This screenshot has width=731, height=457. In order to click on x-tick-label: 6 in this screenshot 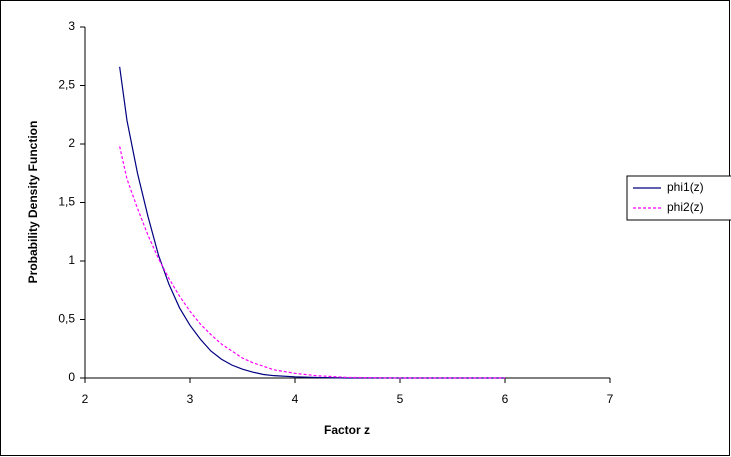, I will do `click(505, 399)`.